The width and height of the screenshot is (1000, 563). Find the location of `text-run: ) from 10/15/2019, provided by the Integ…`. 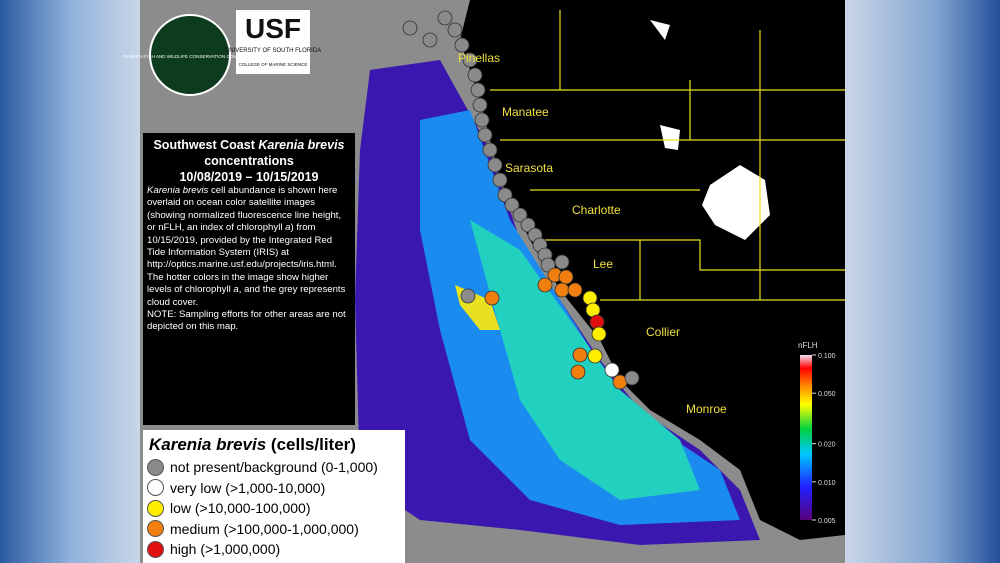

text-run: ) from 10/15/2019, provided by the Integ… is located at coordinates (242, 259).